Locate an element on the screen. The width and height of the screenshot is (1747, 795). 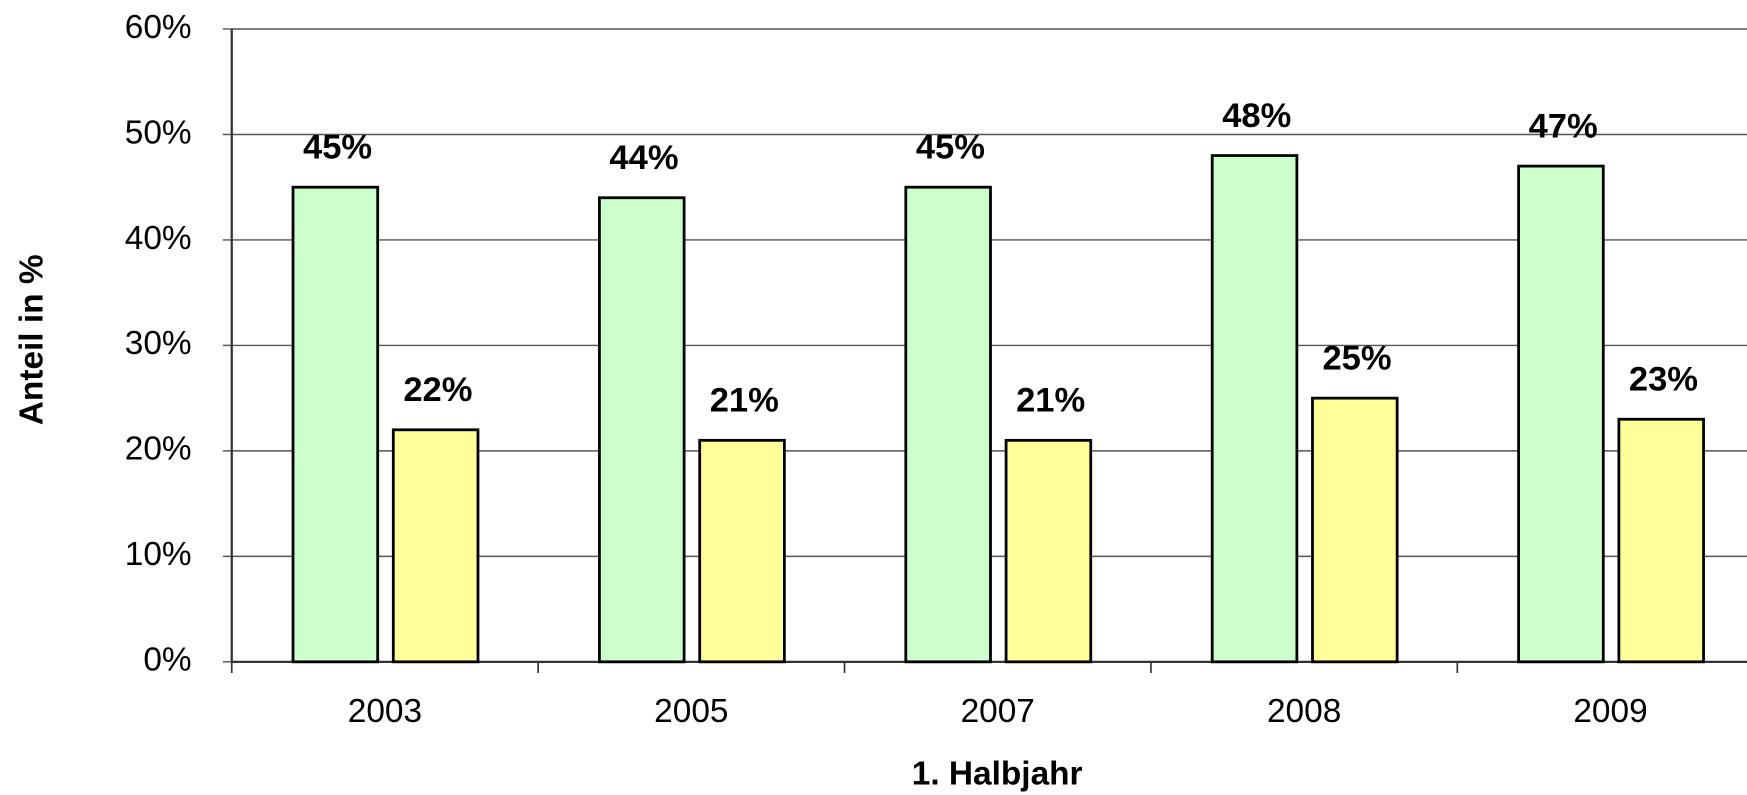
x-tick-label: 2005 is located at coordinates (691, 711).